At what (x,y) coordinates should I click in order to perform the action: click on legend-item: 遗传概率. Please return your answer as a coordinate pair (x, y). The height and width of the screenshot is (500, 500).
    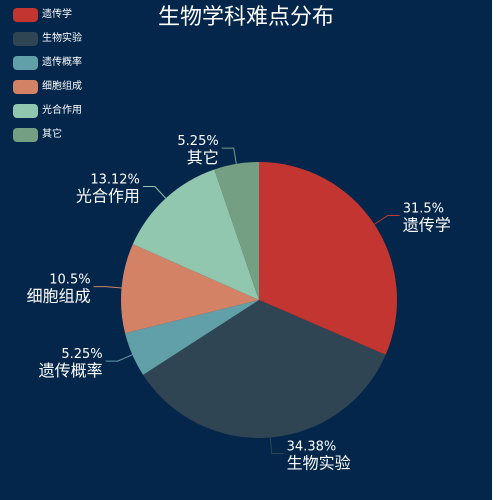
    Looking at the image, I should click on (47, 63).